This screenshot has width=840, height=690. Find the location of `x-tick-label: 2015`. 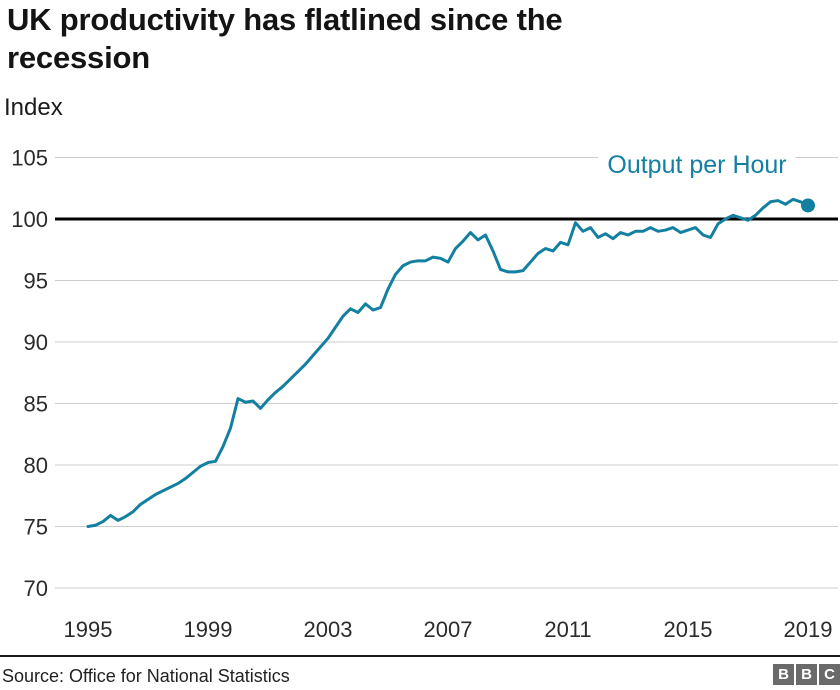

x-tick-label: 2015 is located at coordinates (688, 629).